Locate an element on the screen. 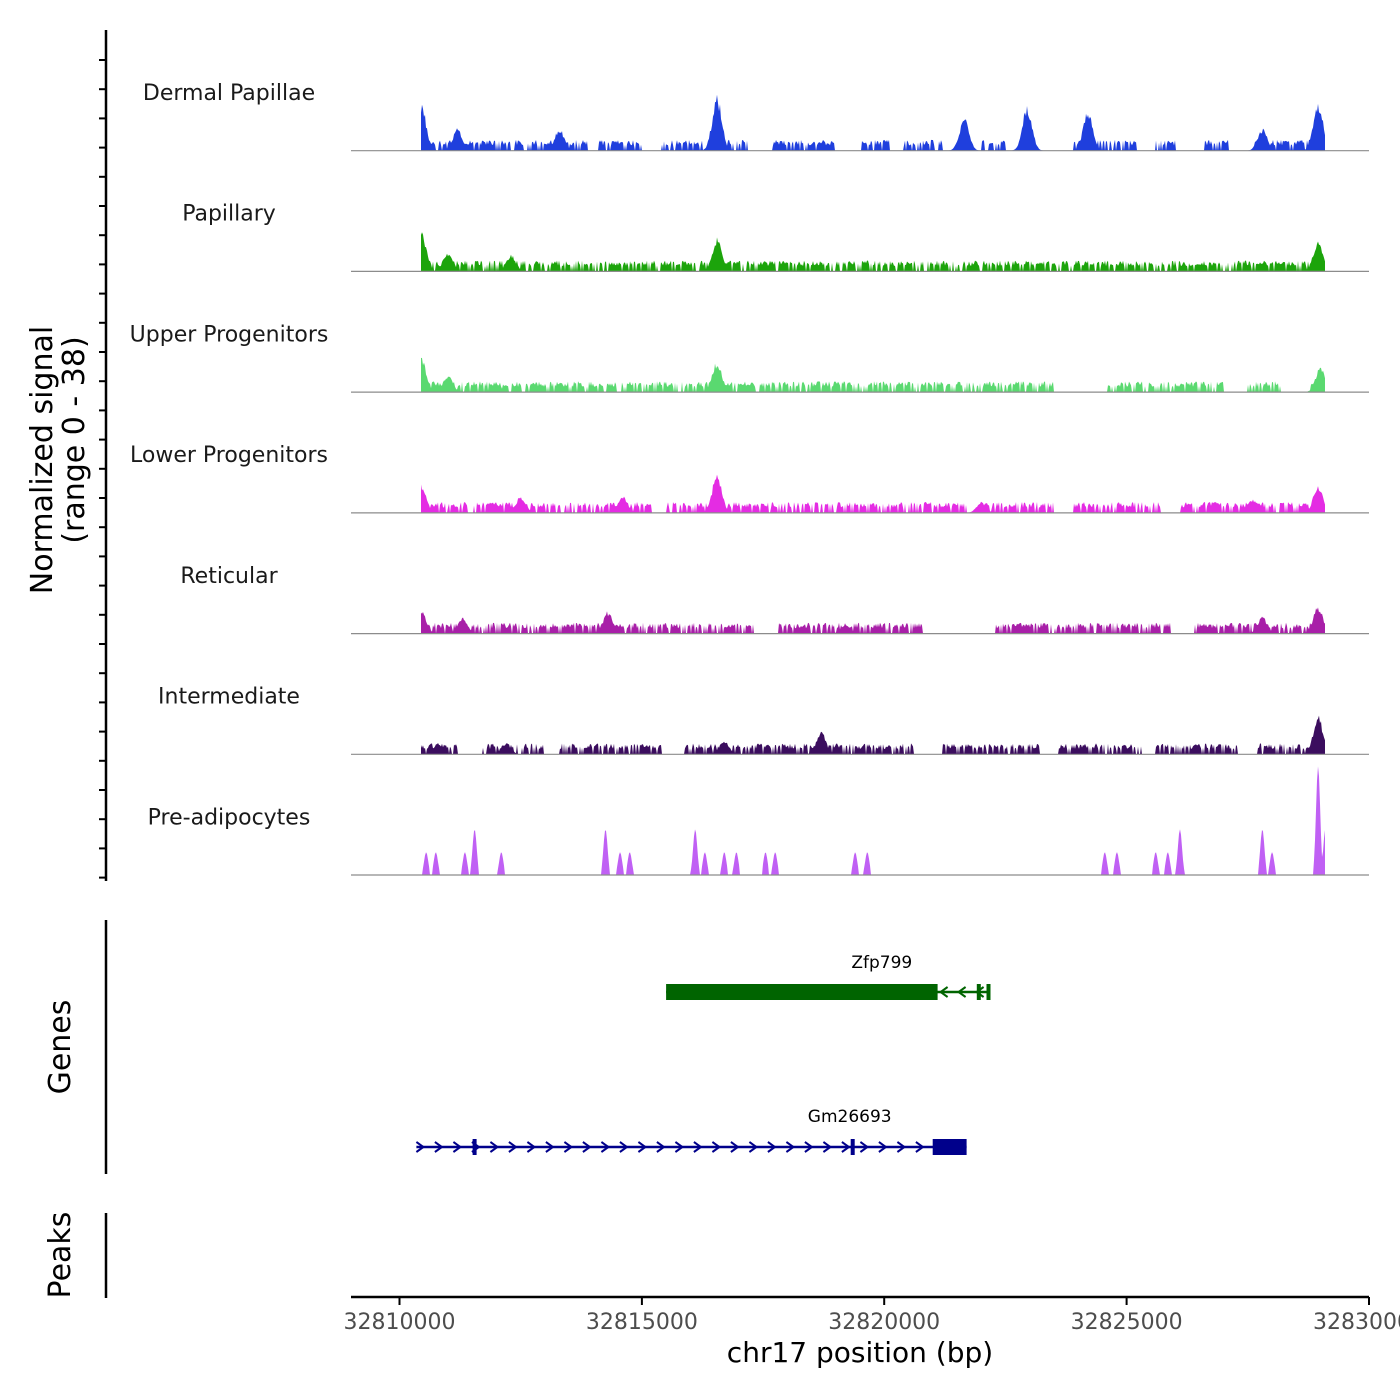  x-axis-ticks: 32810000 32815000 32820000 32825000 32830000 is located at coordinates (872, 1316).